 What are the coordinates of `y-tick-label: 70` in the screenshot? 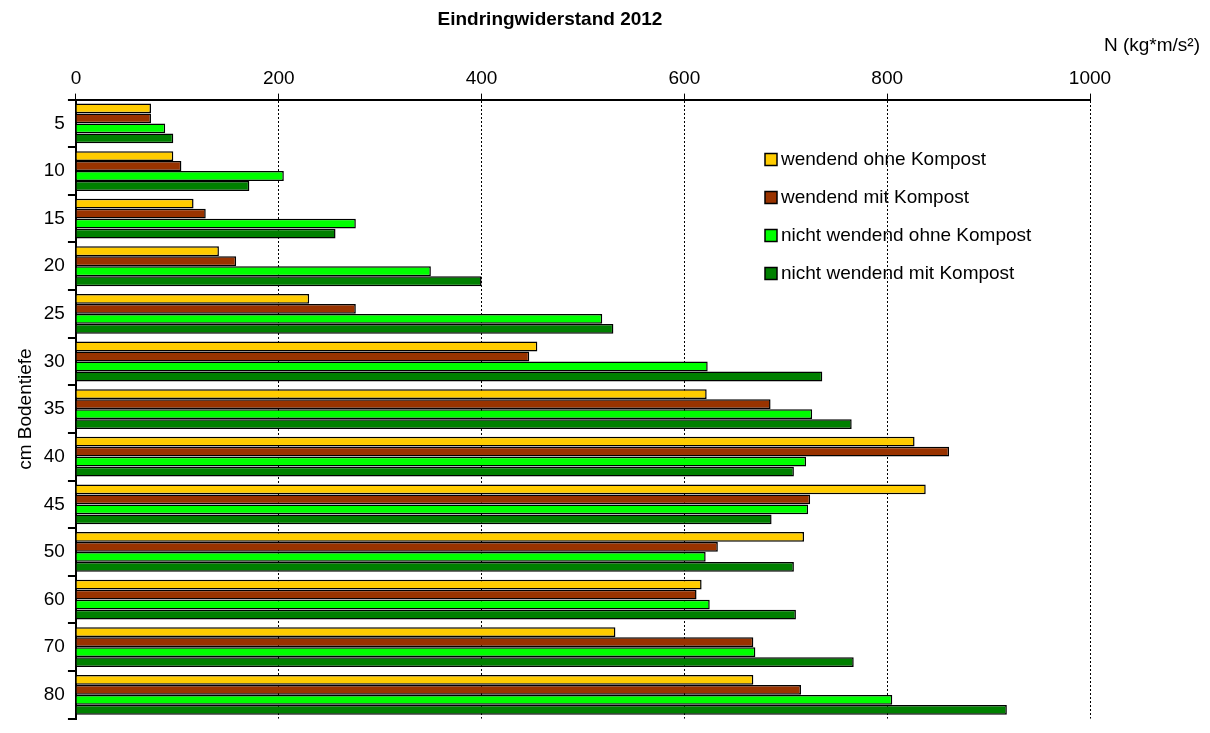 It's located at (54, 646).